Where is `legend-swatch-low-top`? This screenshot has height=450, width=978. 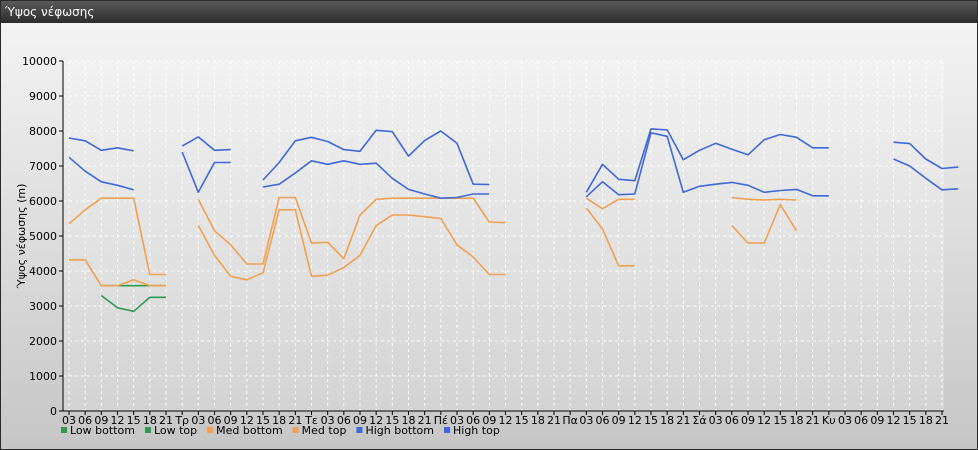
legend-swatch-low-top is located at coordinates (147, 430).